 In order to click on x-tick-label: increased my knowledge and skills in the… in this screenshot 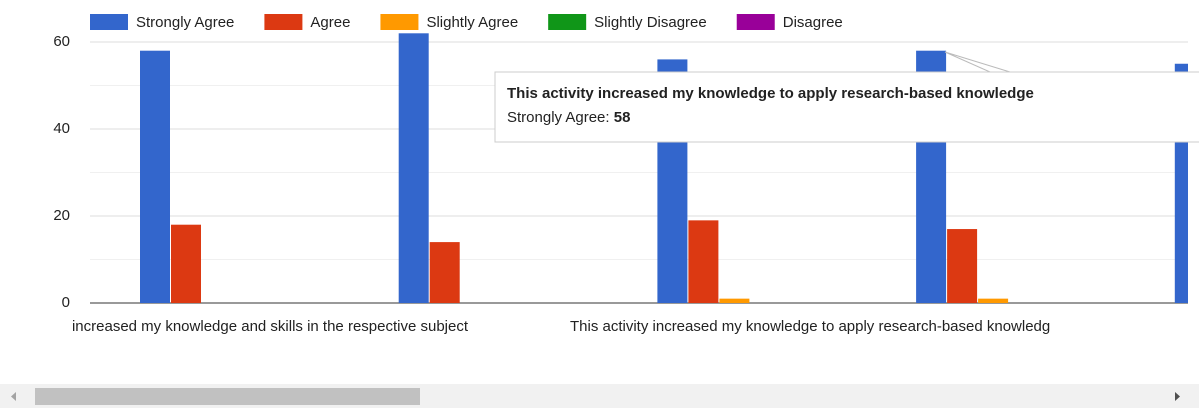, I will do `click(270, 326)`.